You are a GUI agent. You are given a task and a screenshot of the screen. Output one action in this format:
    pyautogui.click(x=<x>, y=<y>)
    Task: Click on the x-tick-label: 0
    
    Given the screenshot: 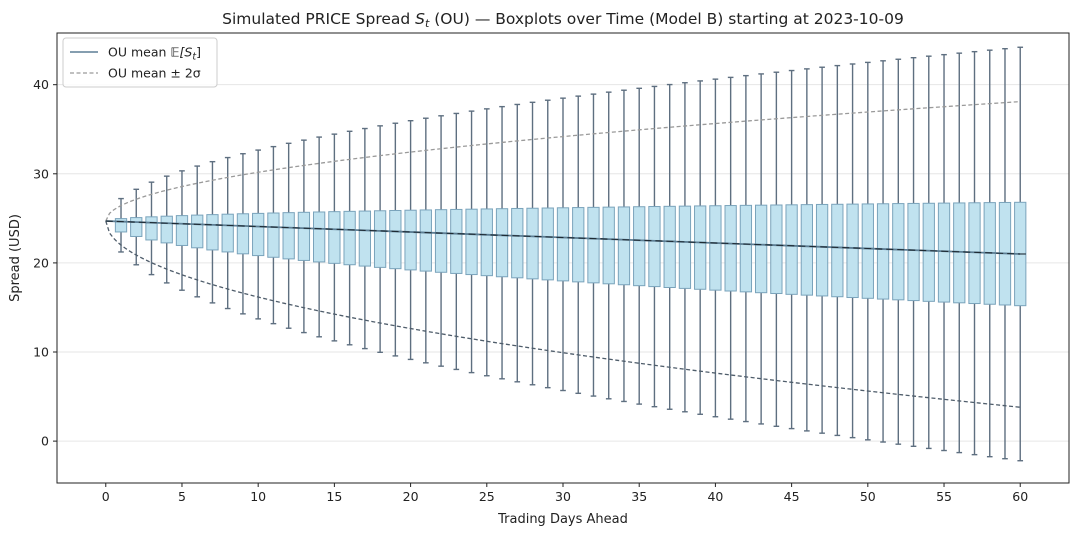 What is the action you would take?
    pyautogui.click(x=106, y=496)
    